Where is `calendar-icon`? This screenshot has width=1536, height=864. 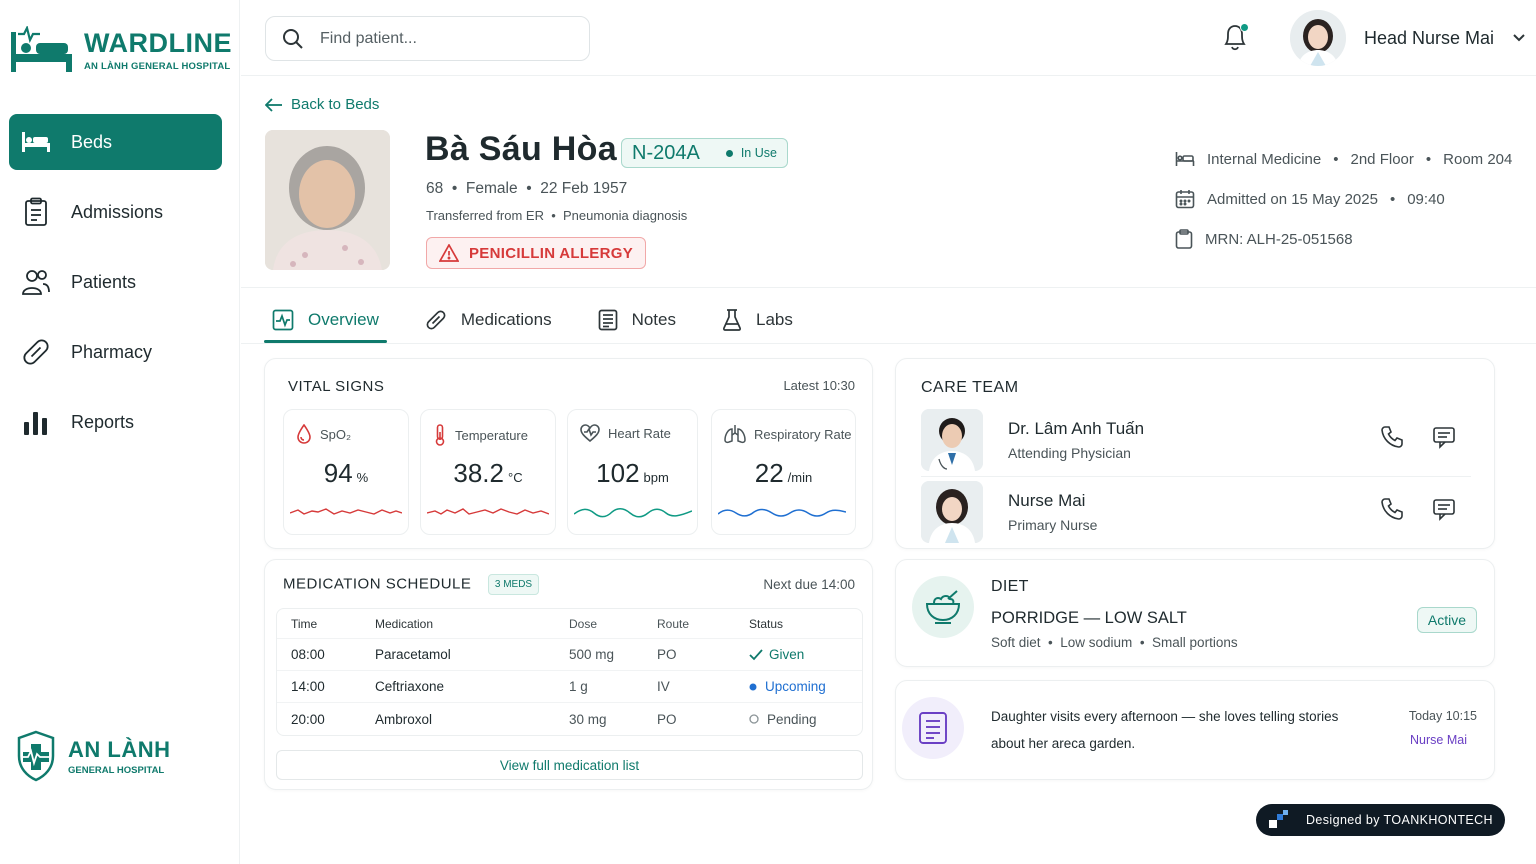
calendar-icon is located at coordinates (1185, 199).